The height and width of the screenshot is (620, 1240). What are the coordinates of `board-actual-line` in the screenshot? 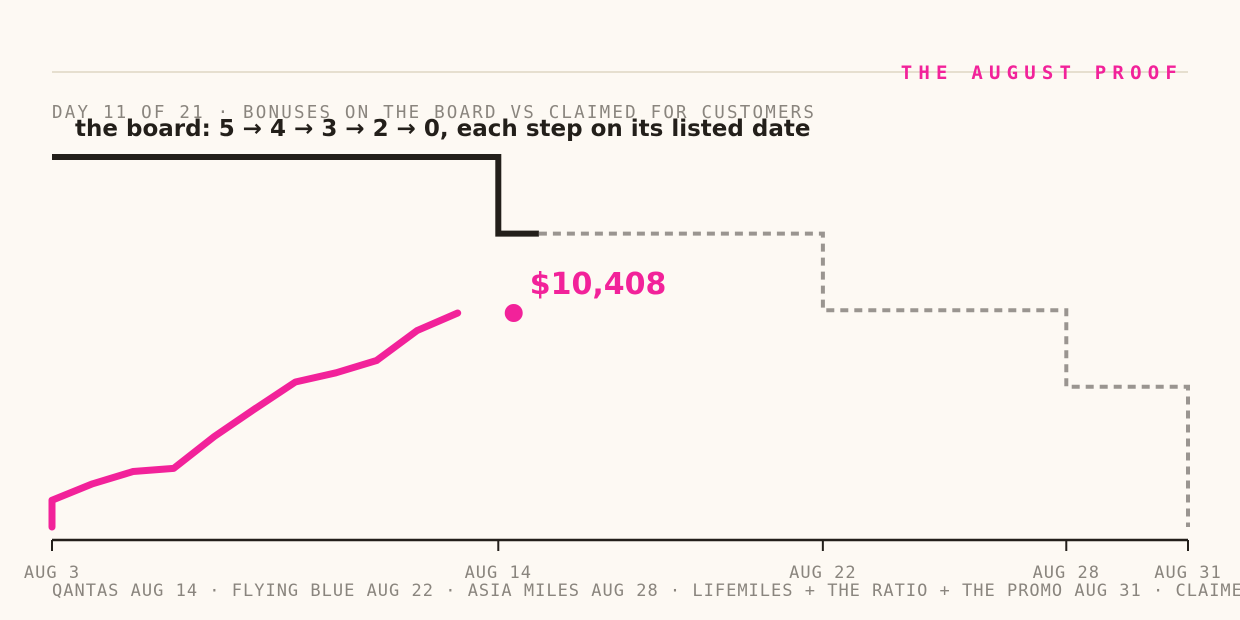 It's located at (295, 195).